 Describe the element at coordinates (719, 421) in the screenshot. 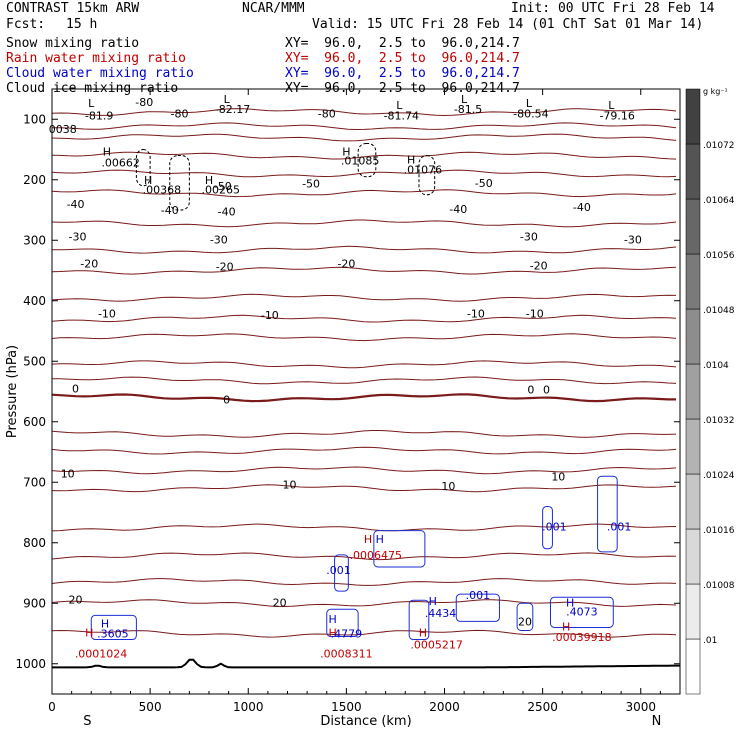

I see `colorbar-tick-label: .01032` at that location.